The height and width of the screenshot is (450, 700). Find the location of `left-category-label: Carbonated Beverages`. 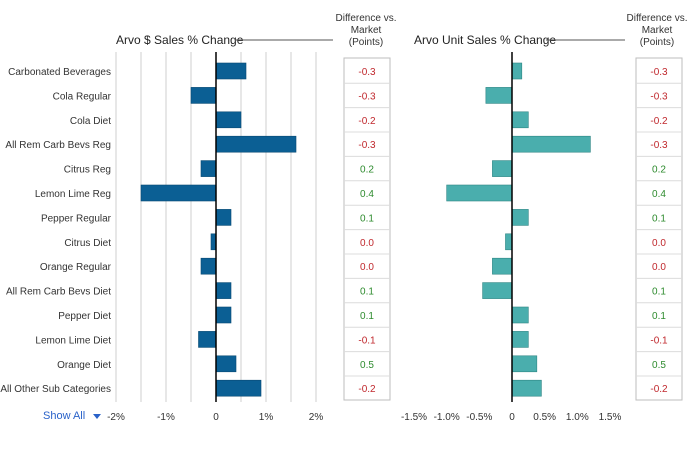

left-category-label: Carbonated Beverages is located at coordinates (59, 72).